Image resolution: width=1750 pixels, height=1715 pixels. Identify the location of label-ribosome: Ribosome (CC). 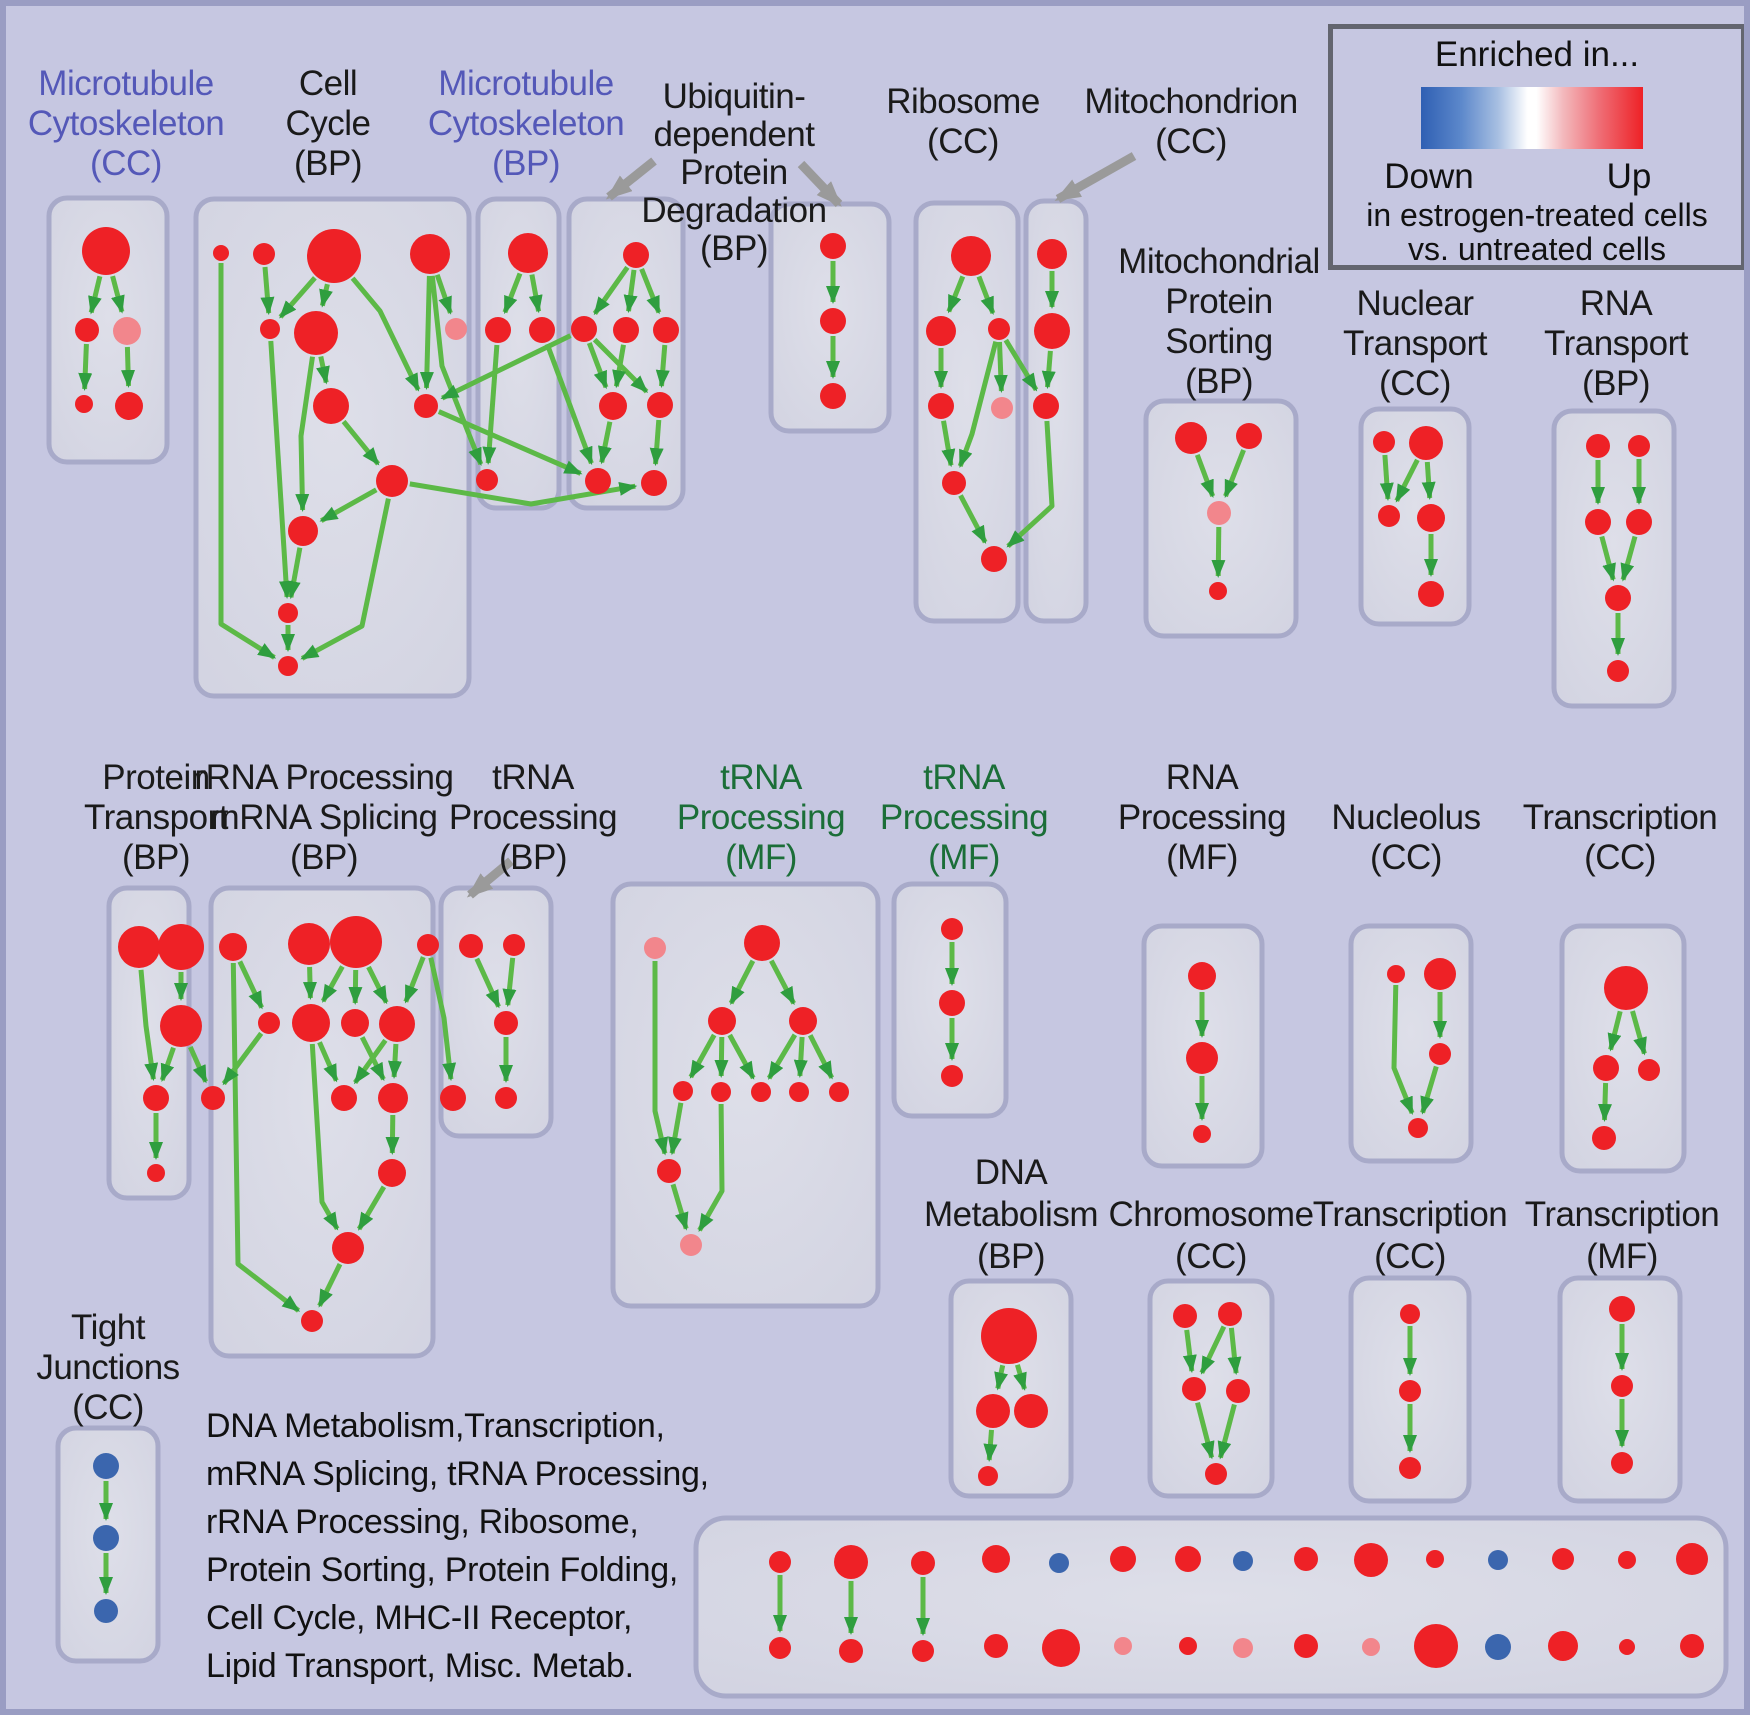
(963, 122).